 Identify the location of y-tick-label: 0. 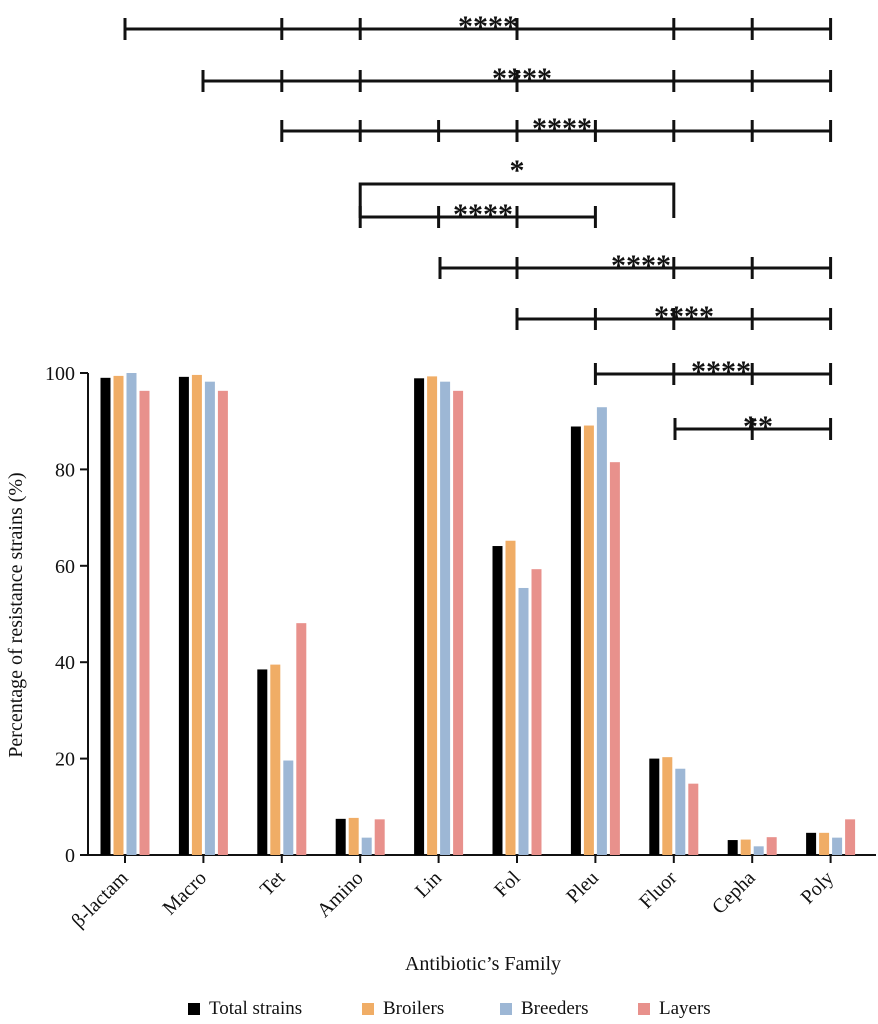
(70, 856).